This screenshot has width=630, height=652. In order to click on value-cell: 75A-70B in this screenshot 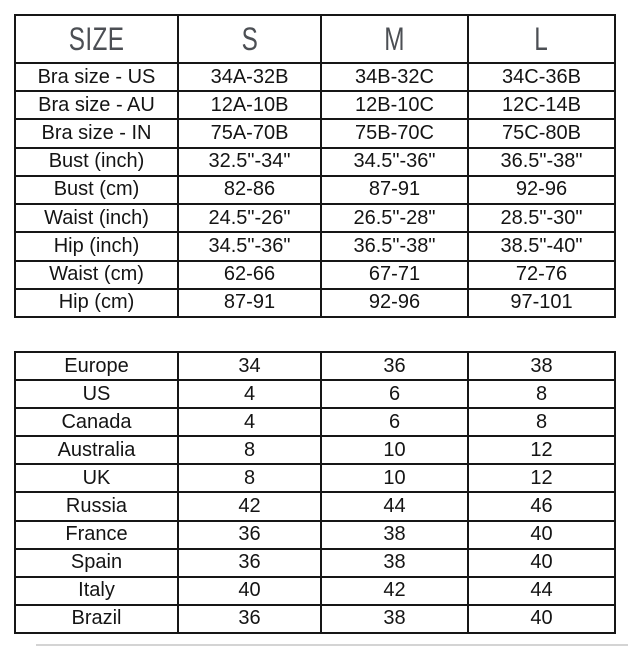, I will do `click(249, 133)`.